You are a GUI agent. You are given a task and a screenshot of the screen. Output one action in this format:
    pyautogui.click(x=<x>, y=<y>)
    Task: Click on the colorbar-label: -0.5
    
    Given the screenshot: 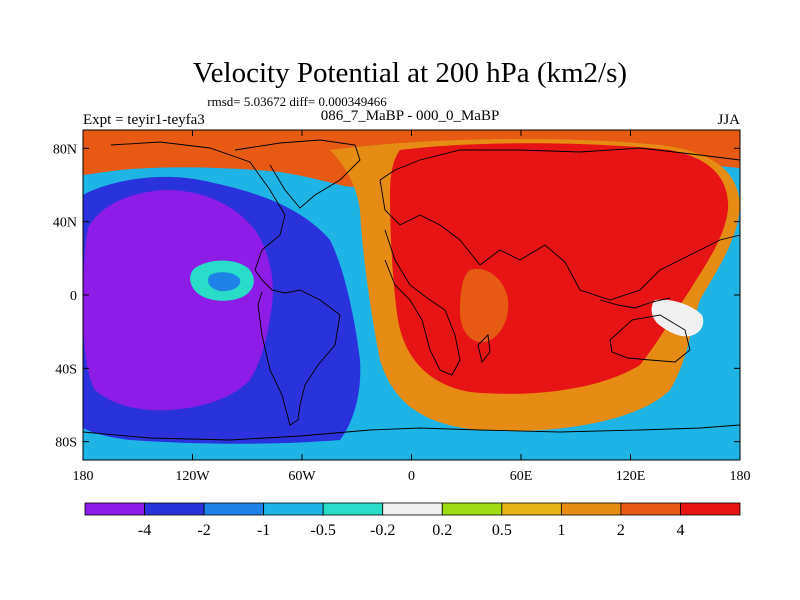 What is the action you would take?
    pyautogui.click(x=323, y=530)
    